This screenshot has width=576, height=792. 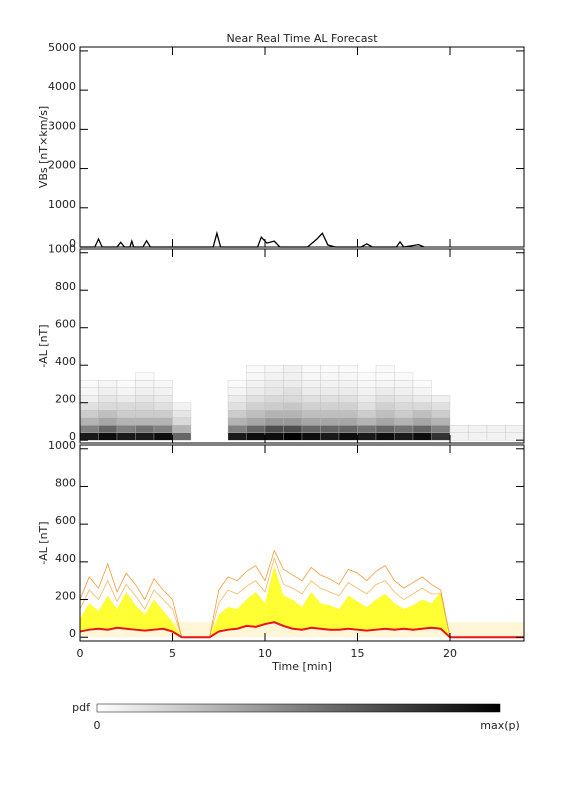 I want to click on band, so click(x=302, y=601).